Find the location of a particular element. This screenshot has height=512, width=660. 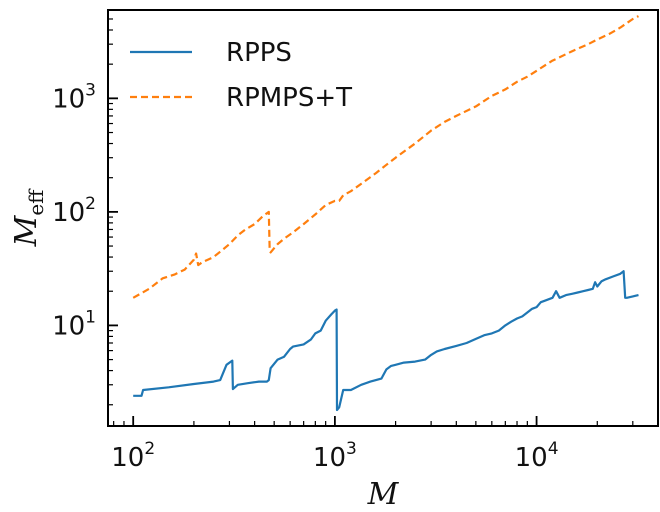

legend-label: RPMPS+T is located at coordinates (289, 98).